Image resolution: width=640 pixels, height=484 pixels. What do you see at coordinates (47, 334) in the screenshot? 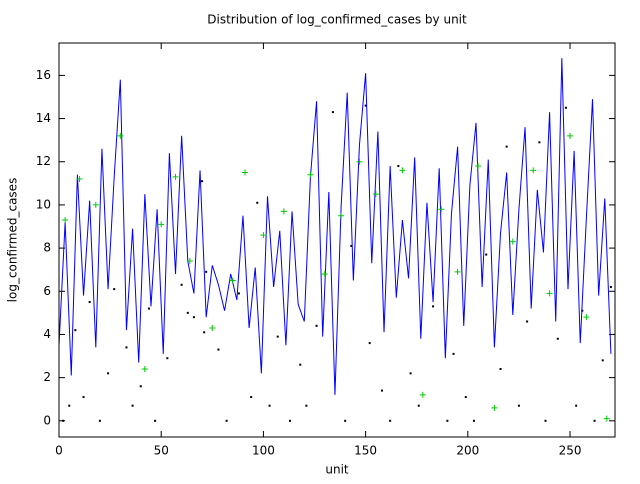
I see `y-tick-label: 4` at bounding box center [47, 334].